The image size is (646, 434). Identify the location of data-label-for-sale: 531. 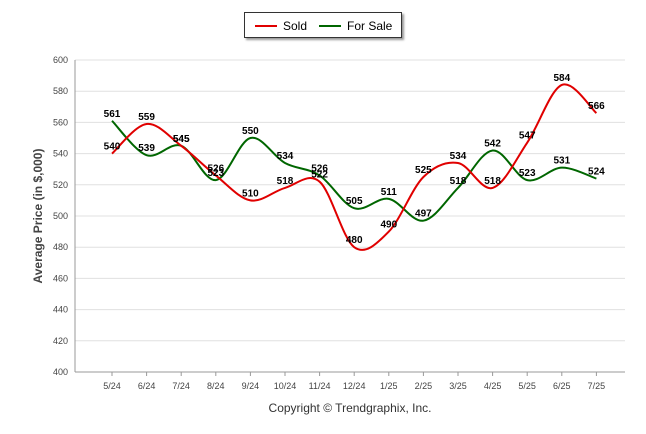
(561, 161).